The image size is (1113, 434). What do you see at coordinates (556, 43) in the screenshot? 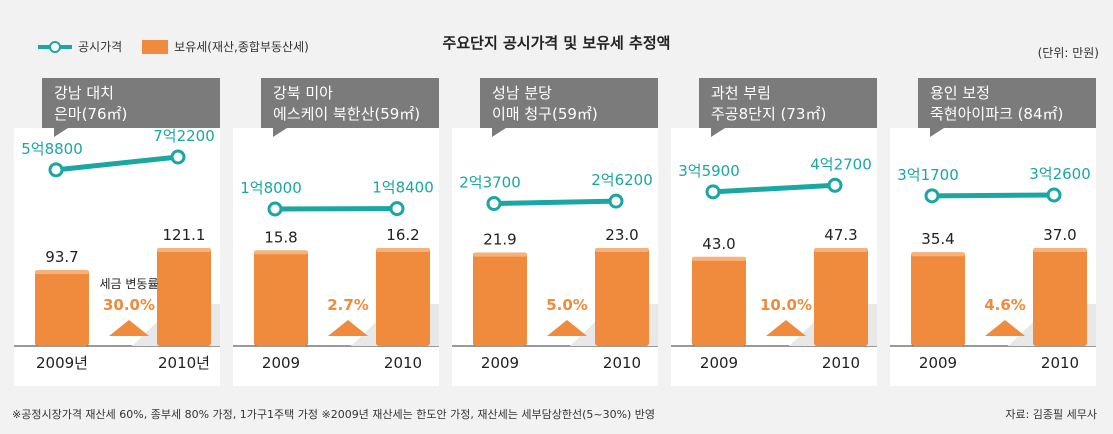
I see `page-title: 주요단지 공시가격 및 보유세 추정액` at bounding box center [556, 43].